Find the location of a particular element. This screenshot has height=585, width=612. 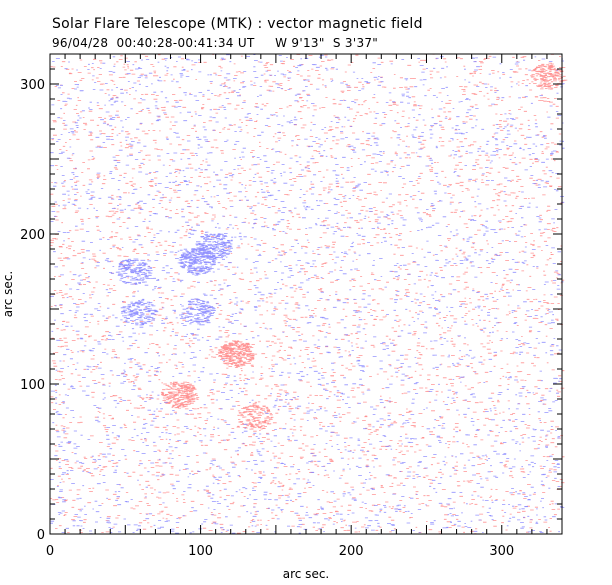

x-tick-label: 0 is located at coordinates (50, 551).